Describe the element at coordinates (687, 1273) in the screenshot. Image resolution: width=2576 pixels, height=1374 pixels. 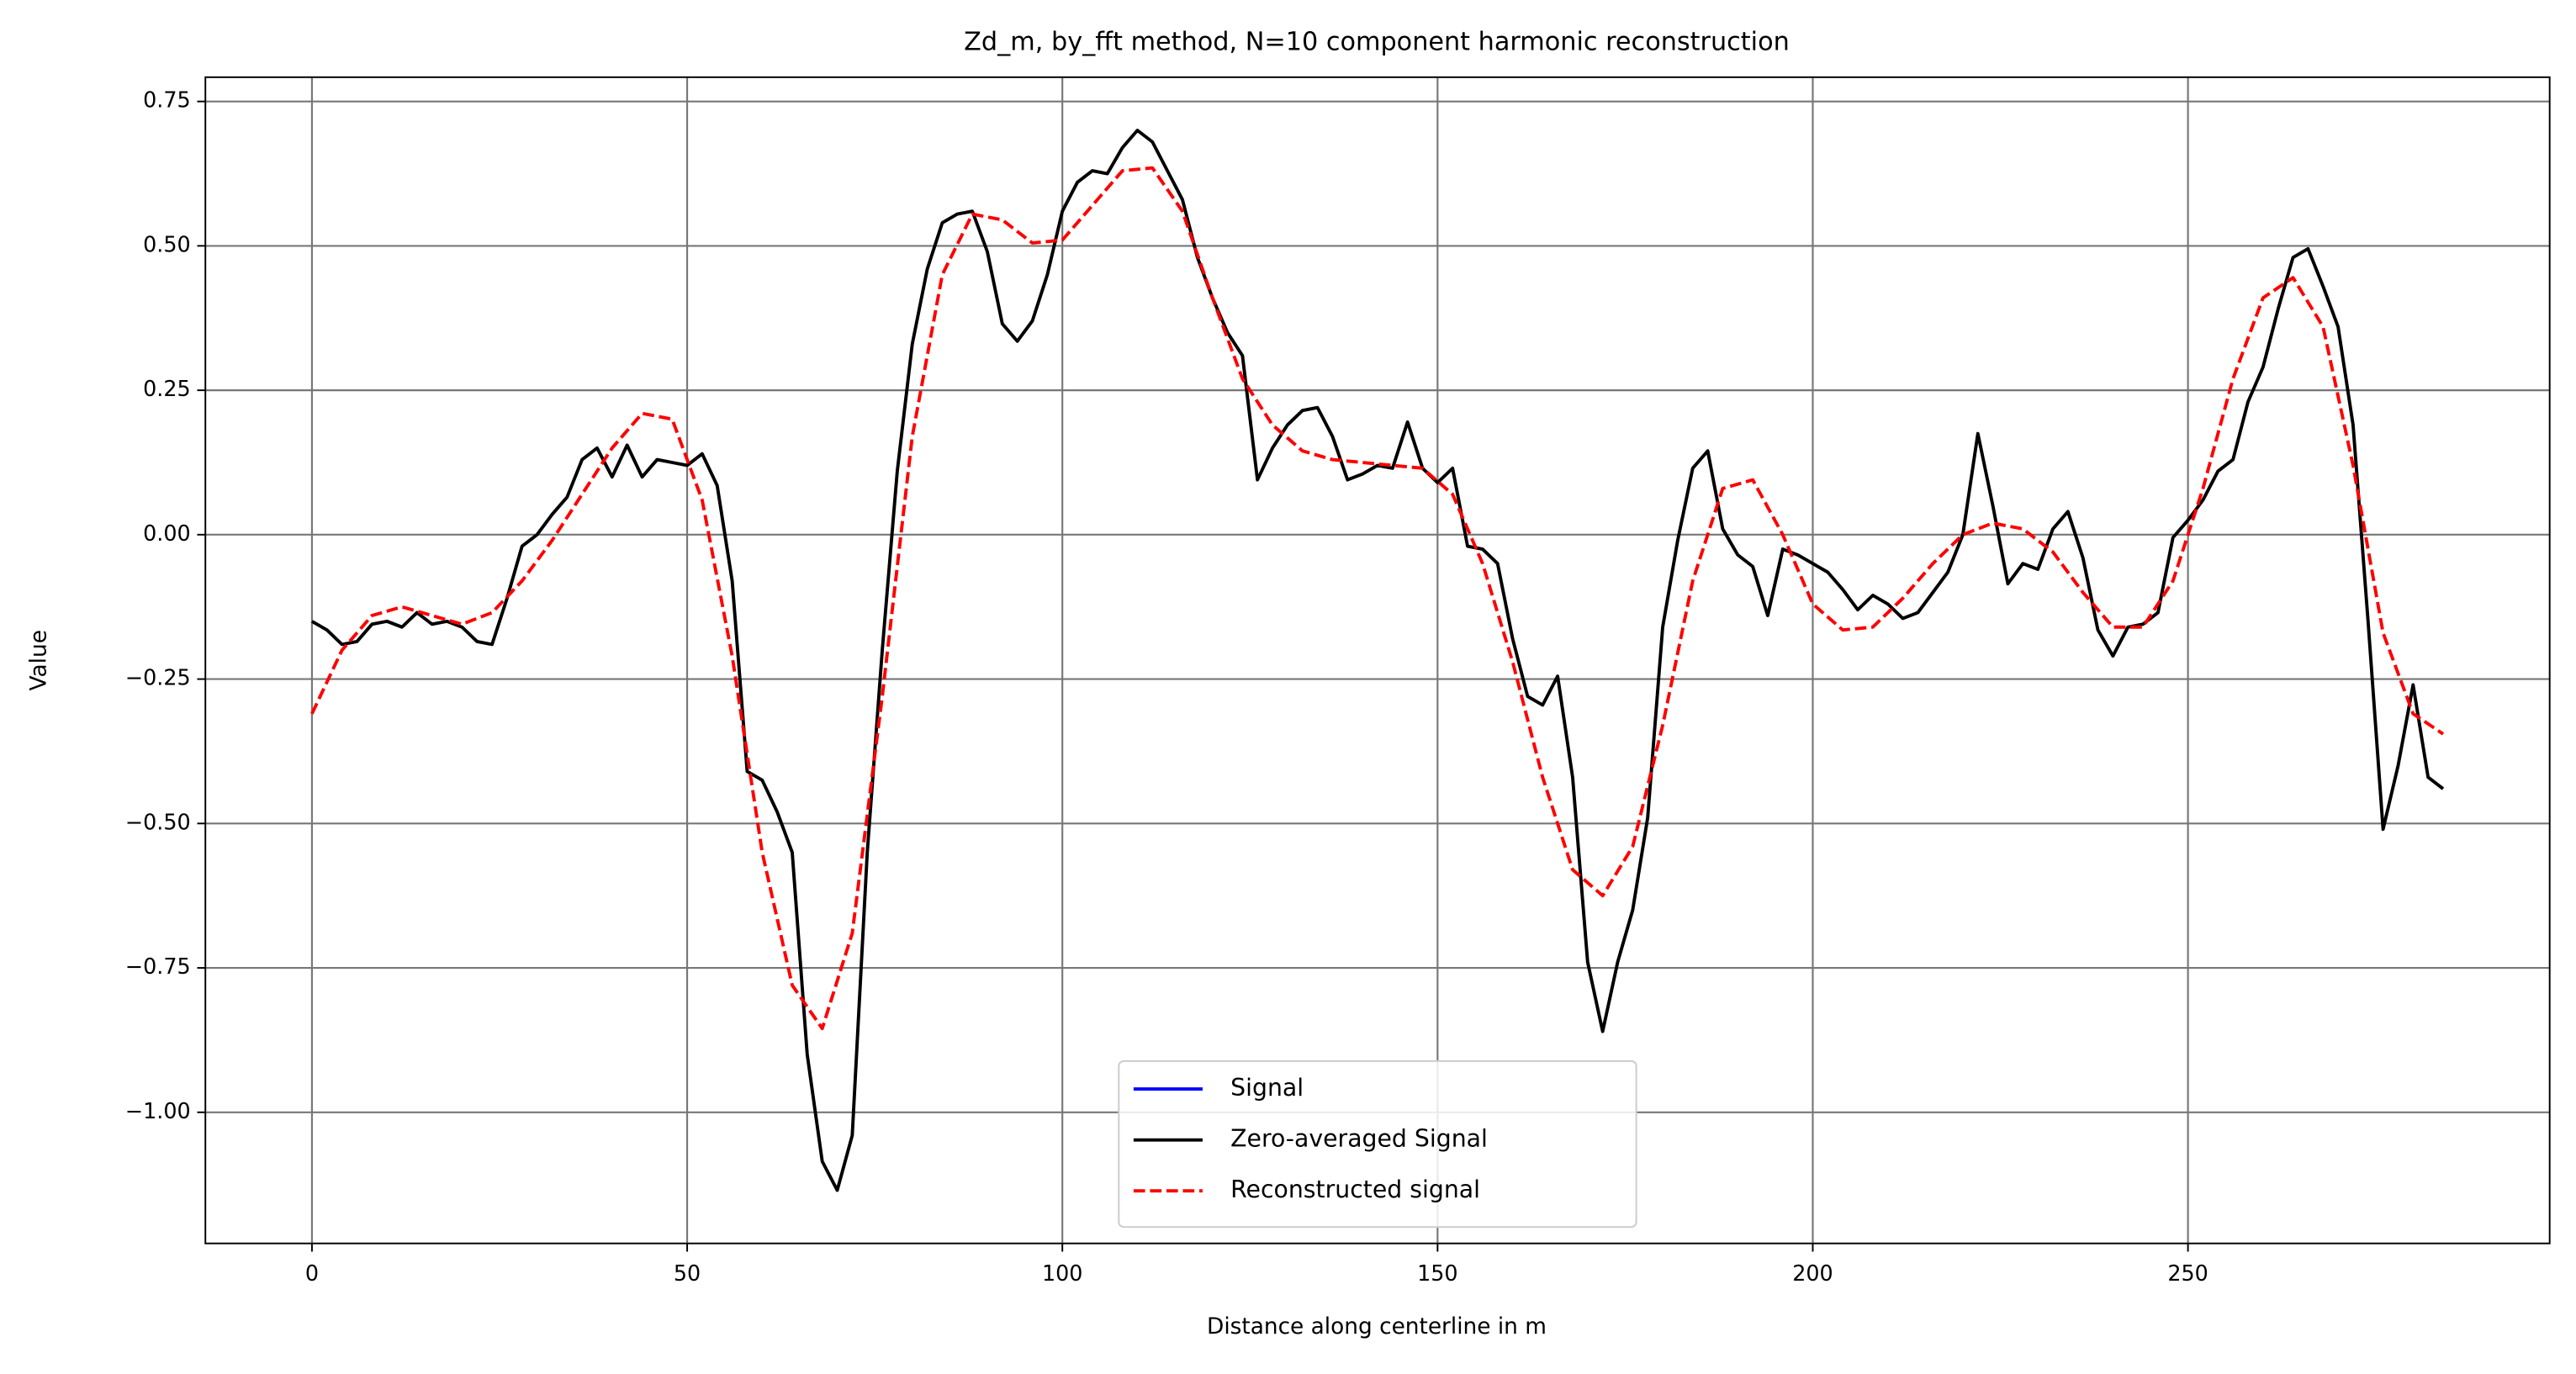
I see `x-tick-label: 50` at that location.